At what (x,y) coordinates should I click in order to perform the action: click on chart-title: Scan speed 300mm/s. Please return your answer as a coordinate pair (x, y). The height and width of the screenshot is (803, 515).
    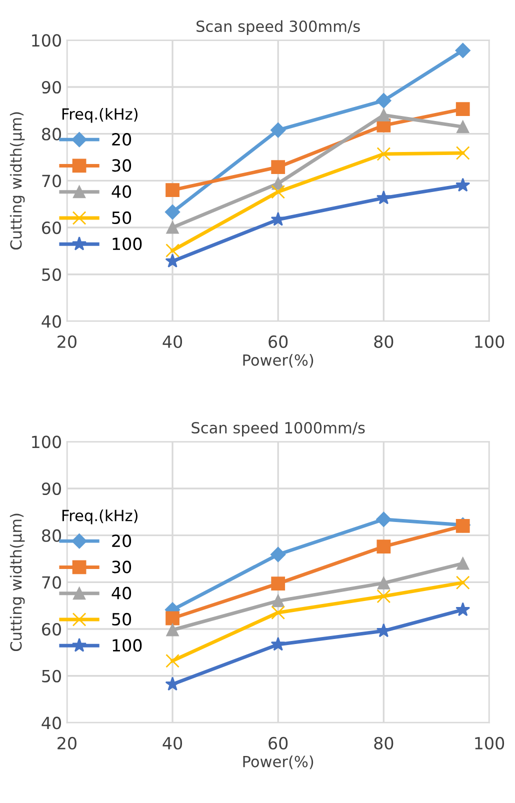
    Looking at the image, I should click on (278, 27).